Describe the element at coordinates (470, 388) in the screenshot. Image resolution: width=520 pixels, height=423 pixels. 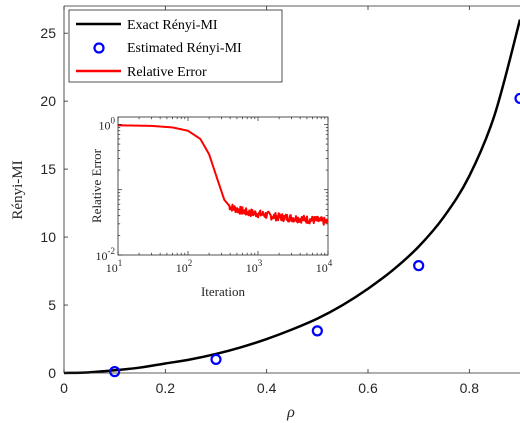
I see `main-x-tick-label: 0.8` at that location.